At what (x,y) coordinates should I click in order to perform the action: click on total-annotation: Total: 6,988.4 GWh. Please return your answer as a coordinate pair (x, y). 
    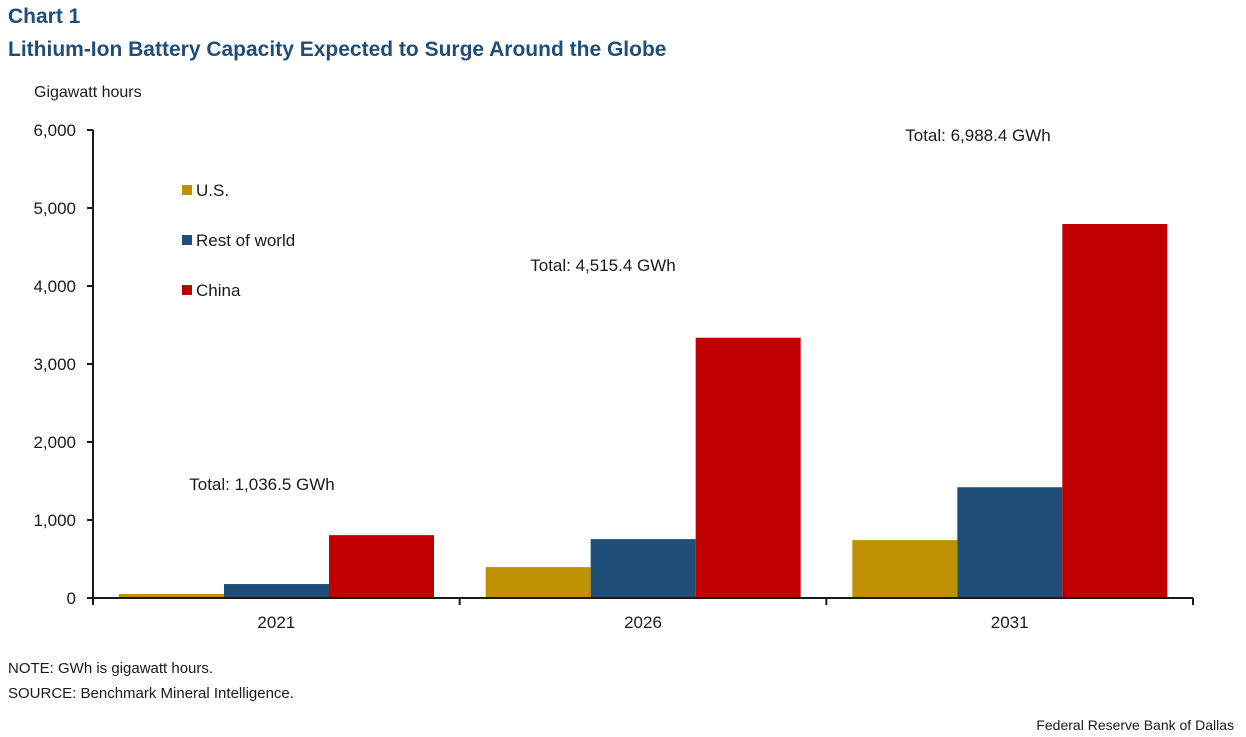
    Looking at the image, I should click on (978, 135).